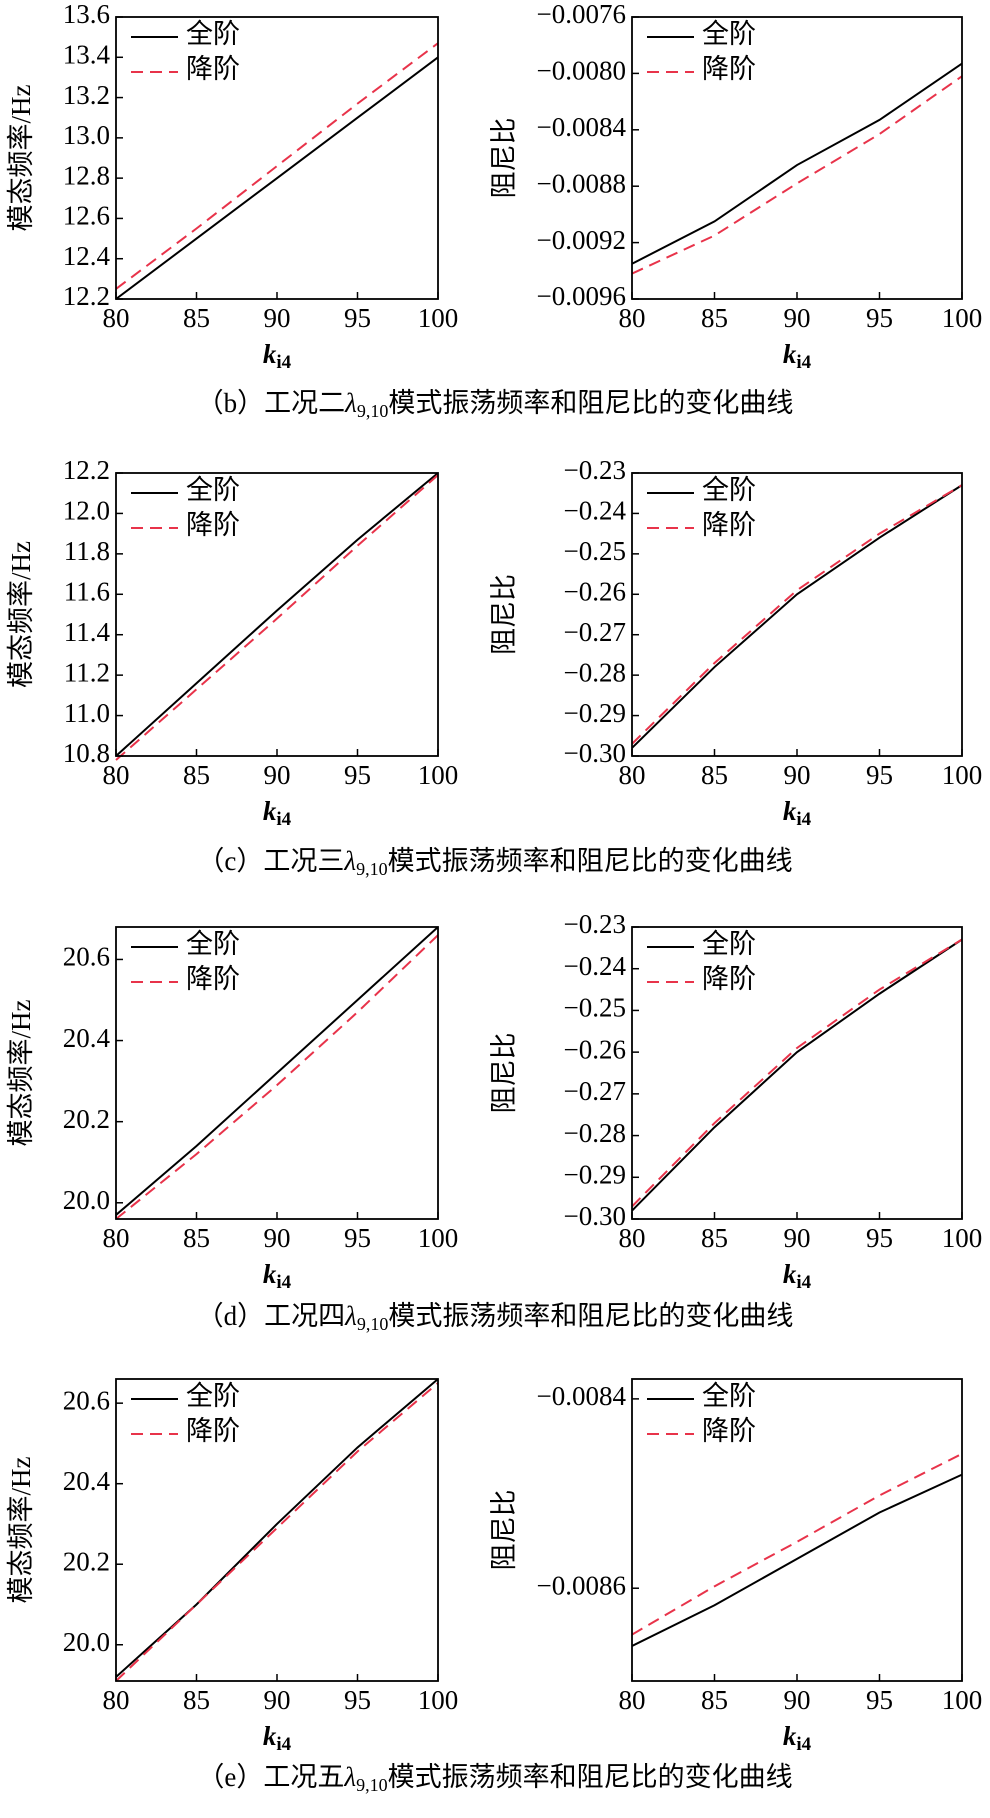  I want to click on y-tick-label: −0.29, so click(595, 713).